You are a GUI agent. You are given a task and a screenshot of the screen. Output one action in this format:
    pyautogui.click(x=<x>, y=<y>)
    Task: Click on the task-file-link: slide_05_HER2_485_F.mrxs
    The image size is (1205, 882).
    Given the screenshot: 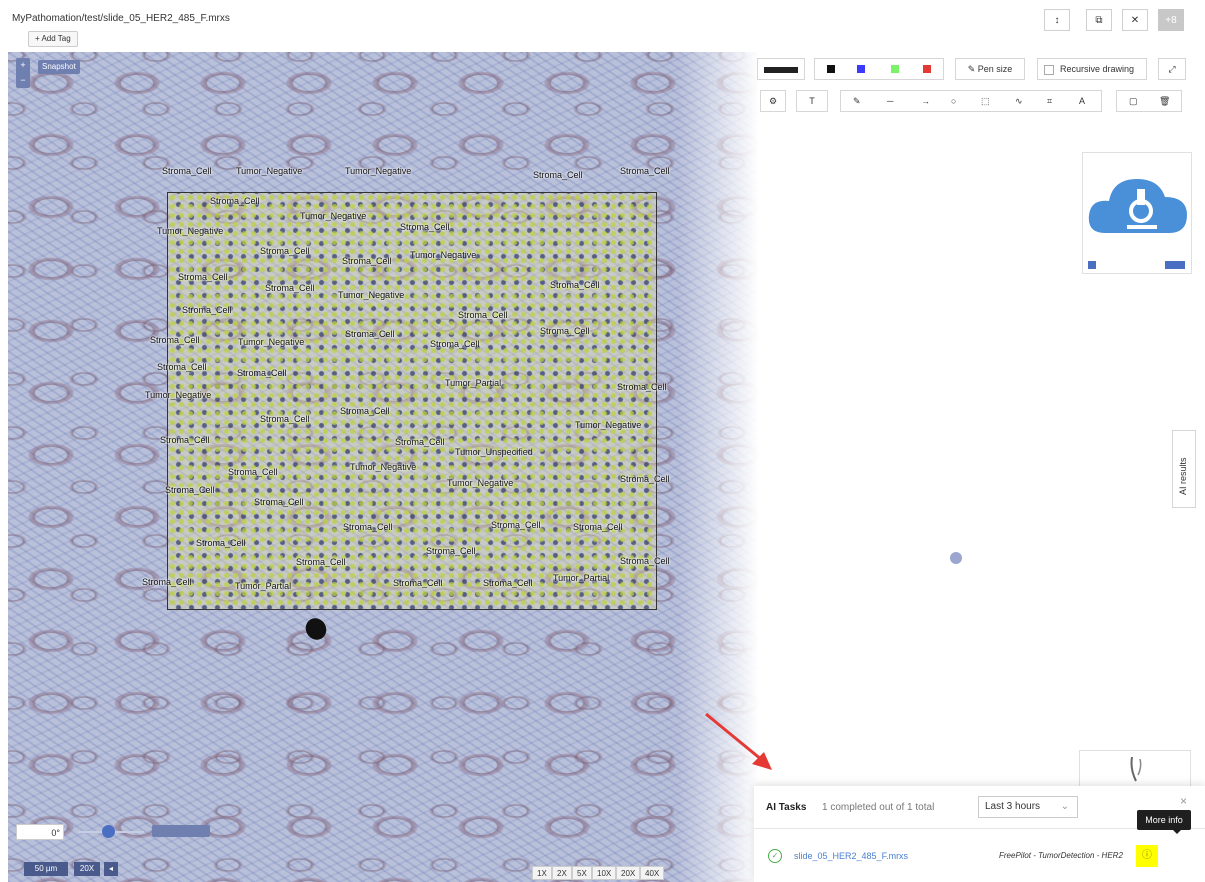 What is the action you would take?
    pyautogui.click(x=851, y=856)
    